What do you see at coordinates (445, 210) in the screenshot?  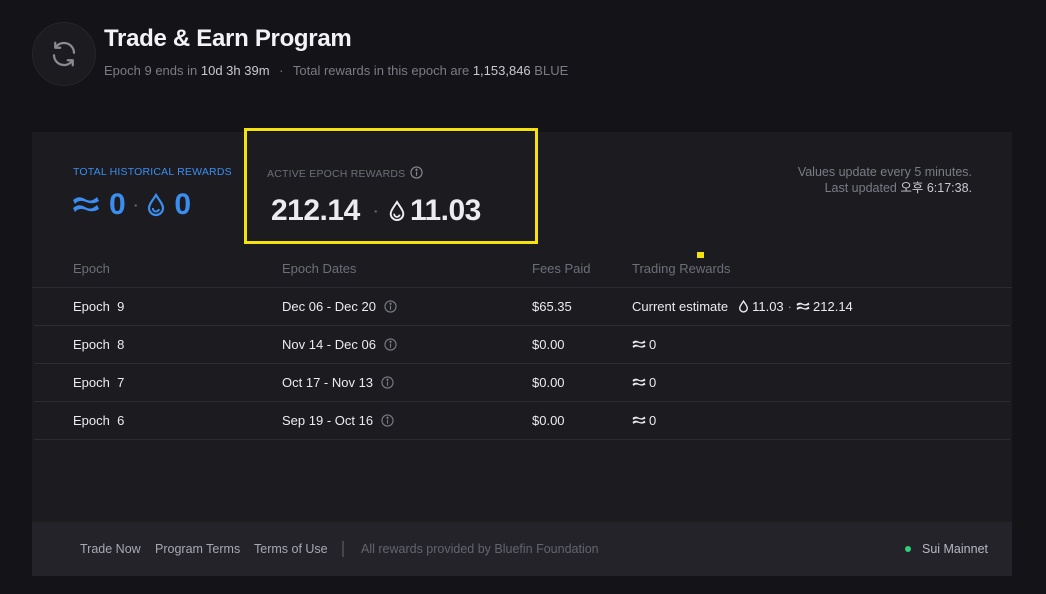 I see `active-sui-value: 11.03` at bounding box center [445, 210].